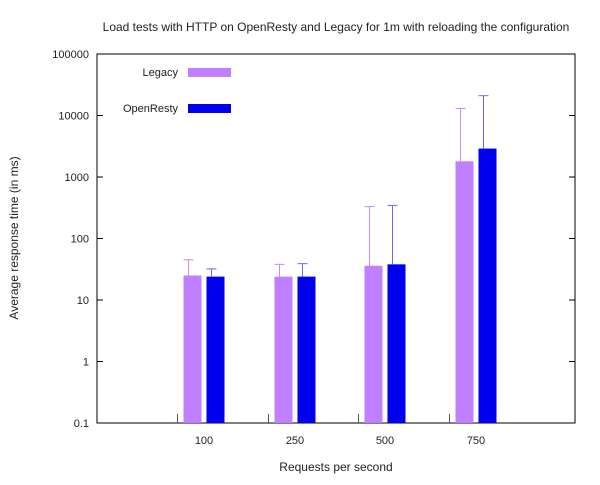 The width and height of the screenshot is (600, 485). Describe the element at coordinates (177, 91) in the screenshot. I see `legend: Legacy OpenResty` at that location.